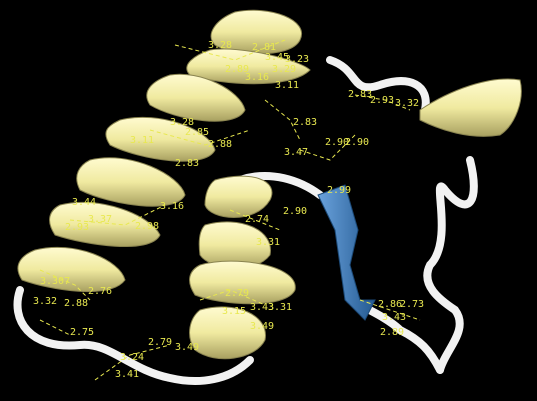 This screenshot has width=537, height=401. I want to click on distance-label: 2.86, so click(390, 304).